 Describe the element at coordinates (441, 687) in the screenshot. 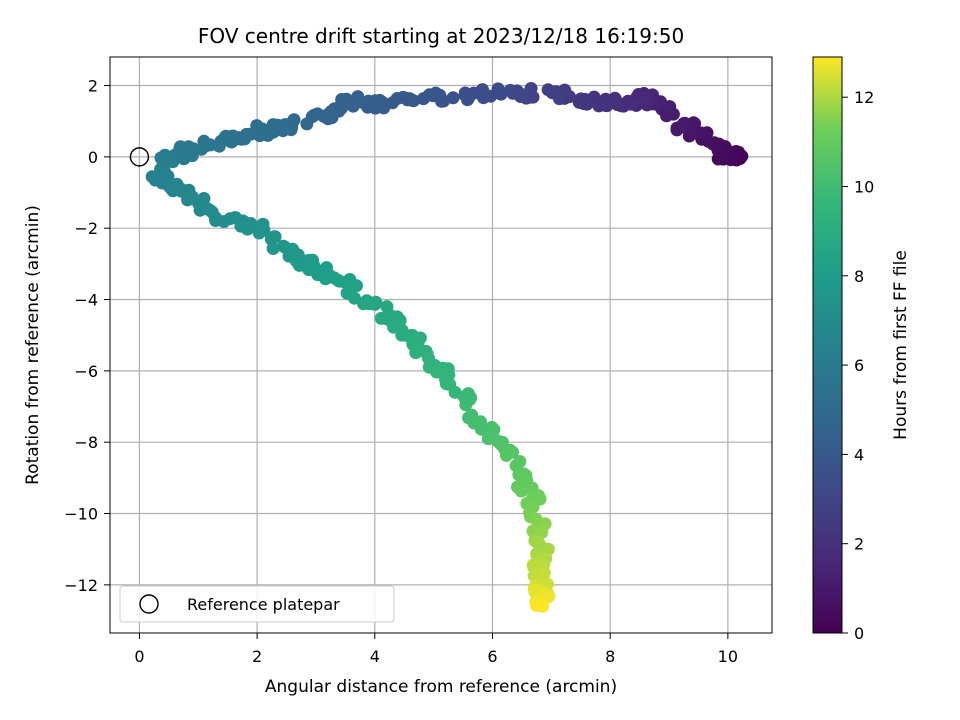

I see `x-axis-label: Angular distance from reference (arcmin)` at that location.